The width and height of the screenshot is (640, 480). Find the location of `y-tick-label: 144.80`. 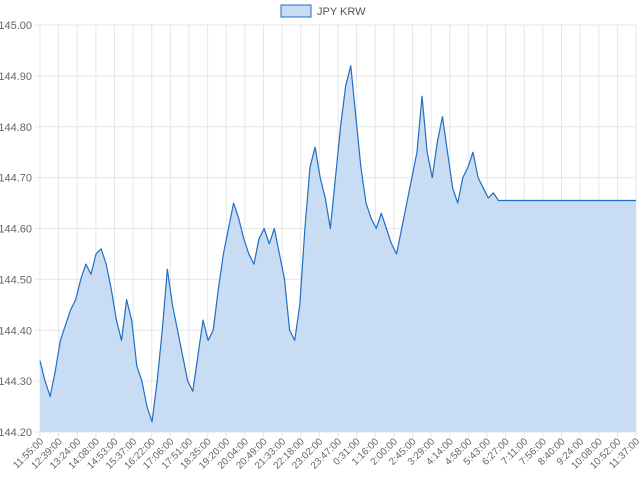

y-tick-label: 144.80 is located at coordinates (16, 128).